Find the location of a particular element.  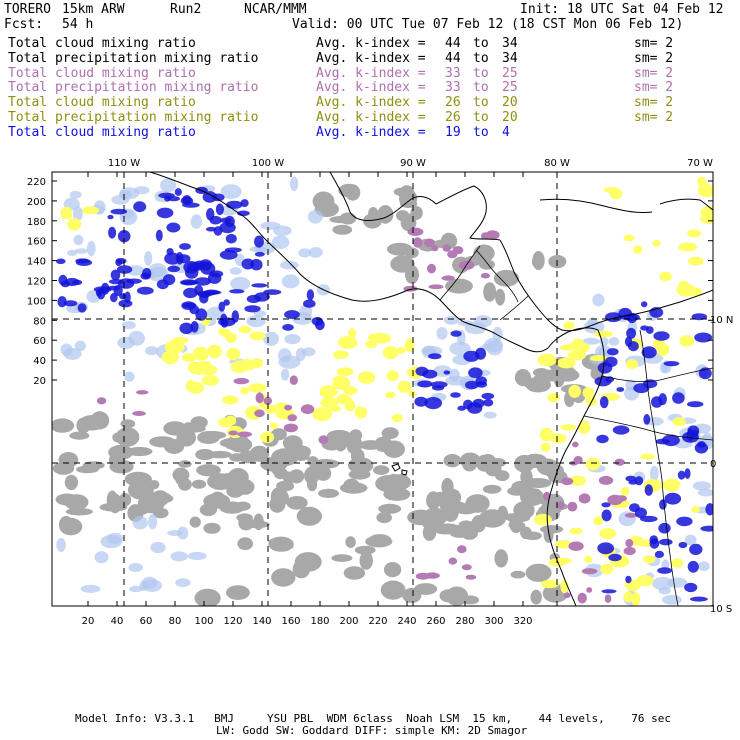

x-tick-label: 20 is located at coordinates (88, 621).